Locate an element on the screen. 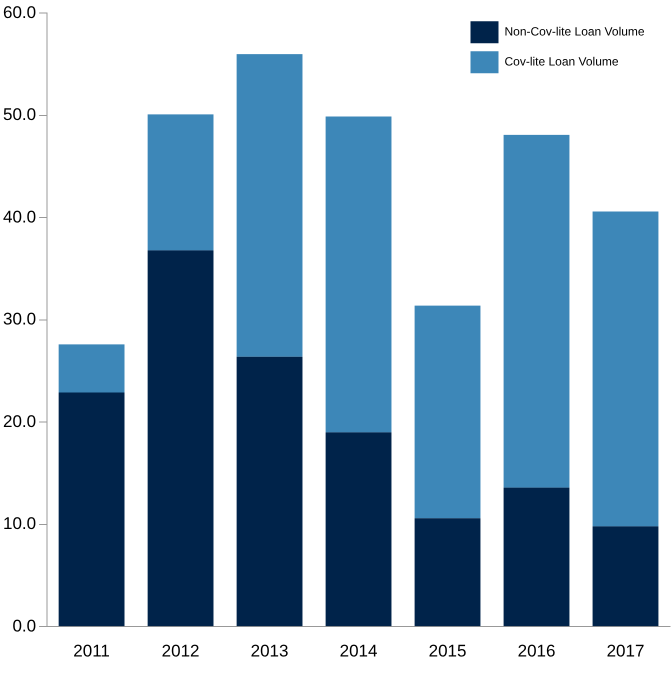 This screenshot has height=673, width=672. y-tick-label: 30.0 is located at coordinates (19, 319).